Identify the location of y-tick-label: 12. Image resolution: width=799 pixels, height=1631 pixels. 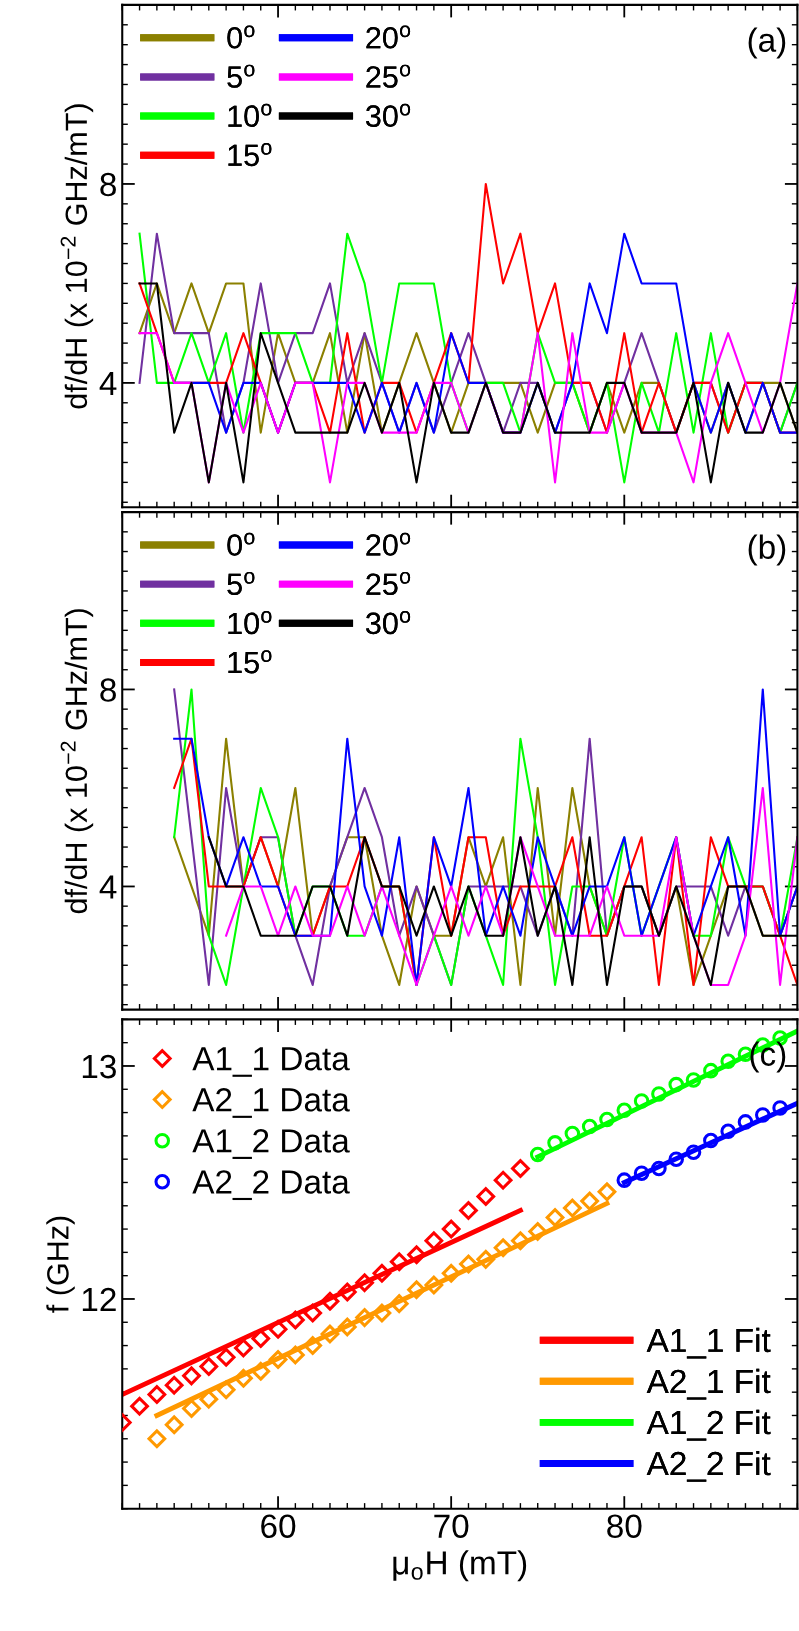
(99, 1299).